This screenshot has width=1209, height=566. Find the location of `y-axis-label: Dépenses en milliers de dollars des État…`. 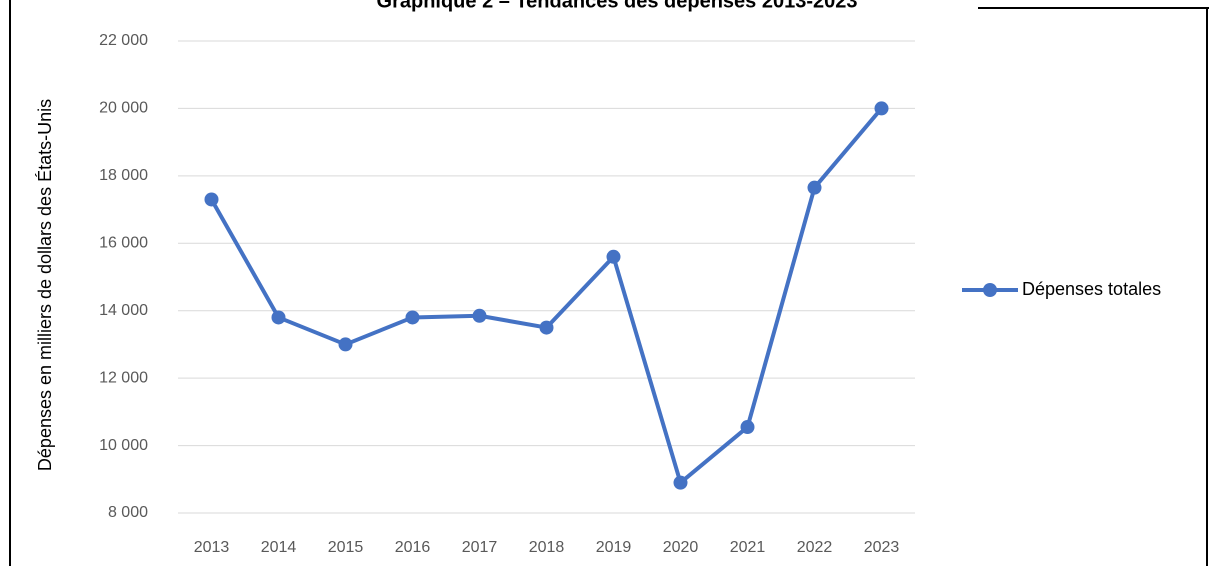

y-axis-label: Dépenses en milliers de dollars des État… is located at coordinates (45, 285).